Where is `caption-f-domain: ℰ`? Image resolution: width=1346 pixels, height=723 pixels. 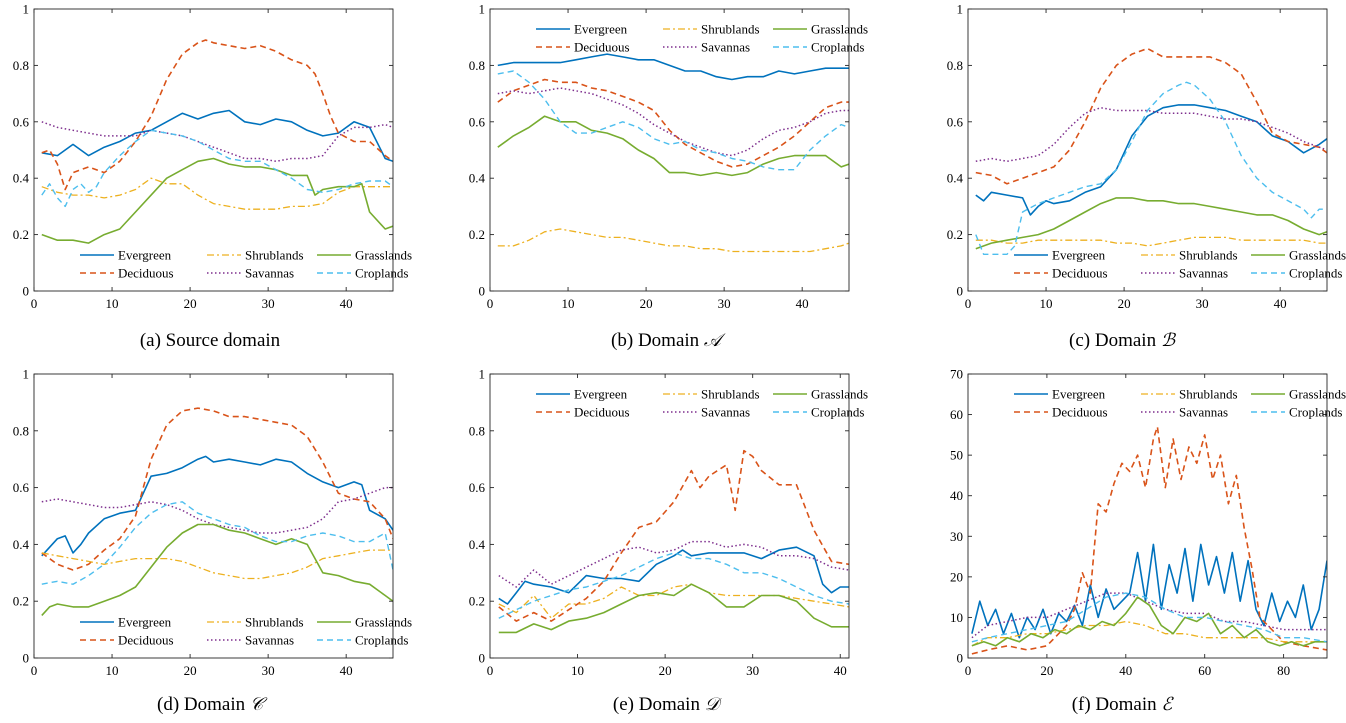
caption-f-domain: ℰ is located at coordinates (1167, 704).